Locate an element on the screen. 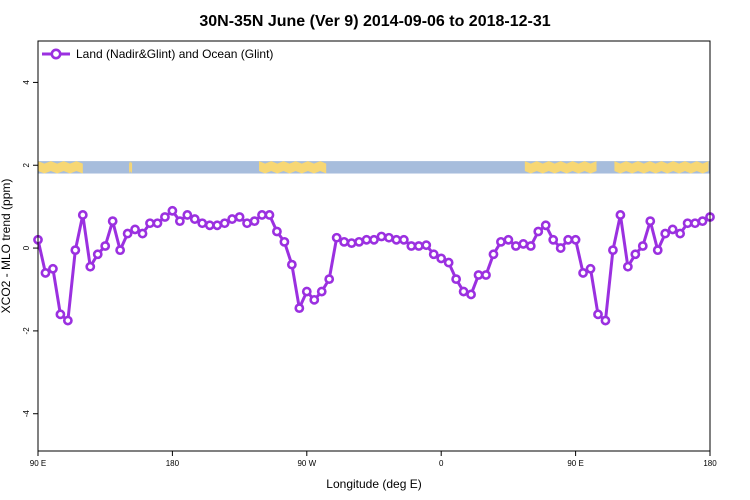 The image size is (750, 500). y-tick-label: 0 is located at coordinates (26, 247).